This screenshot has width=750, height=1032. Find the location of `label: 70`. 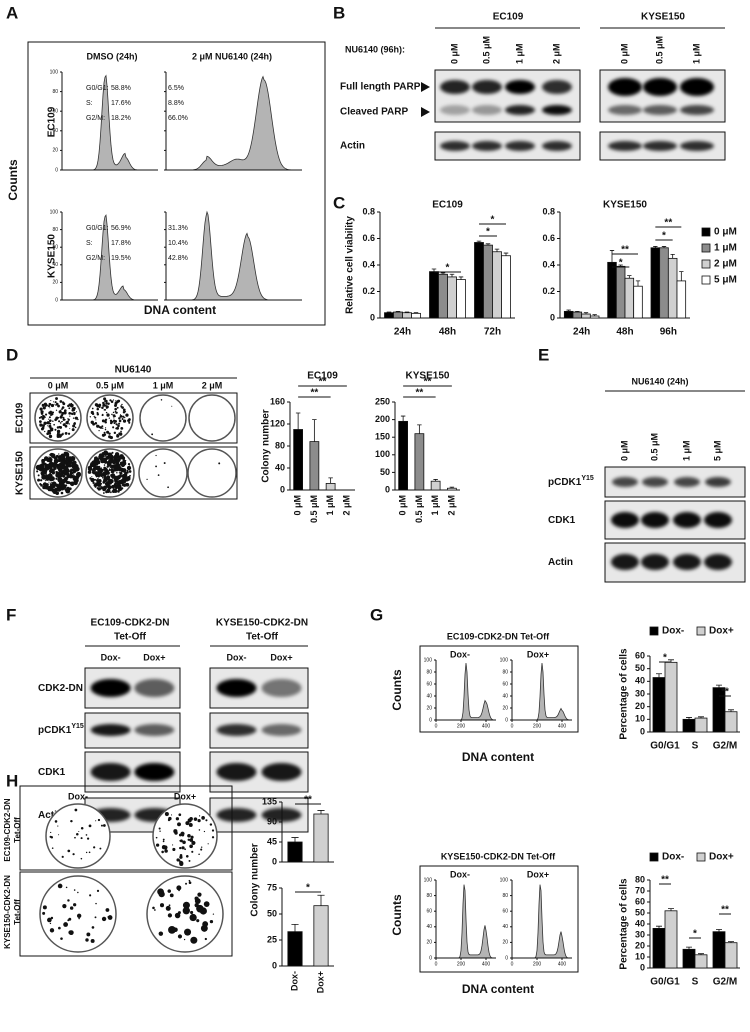

label: 70 is located at coordinates (640, 890).